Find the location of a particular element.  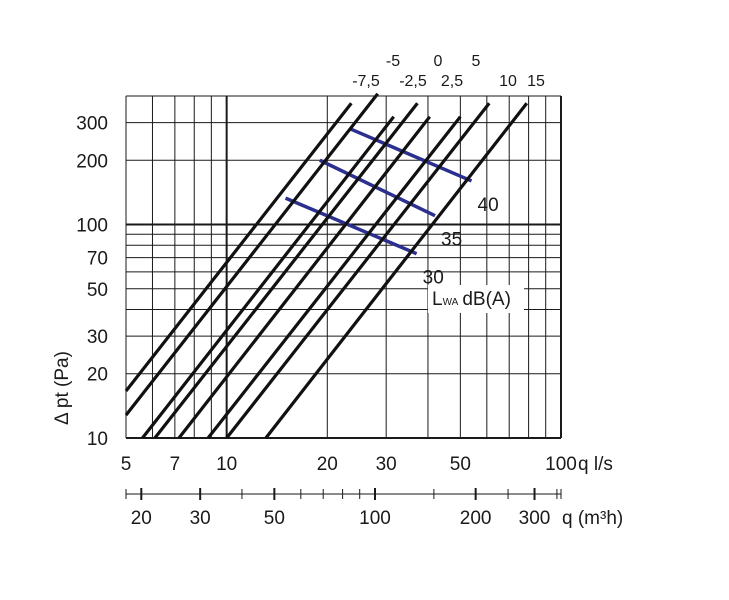

sound-legend-subscript: WA is located at coordinates (451, 302).